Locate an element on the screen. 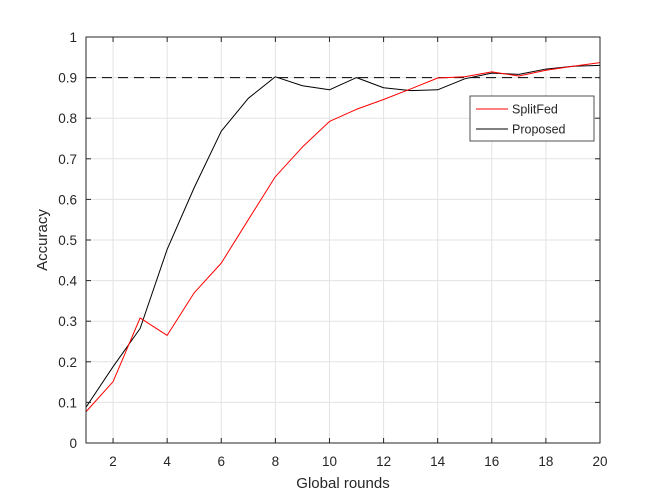 This screenshot has width=664, height=498. y-tick-label: 1 is located at coordinates (73, 37).